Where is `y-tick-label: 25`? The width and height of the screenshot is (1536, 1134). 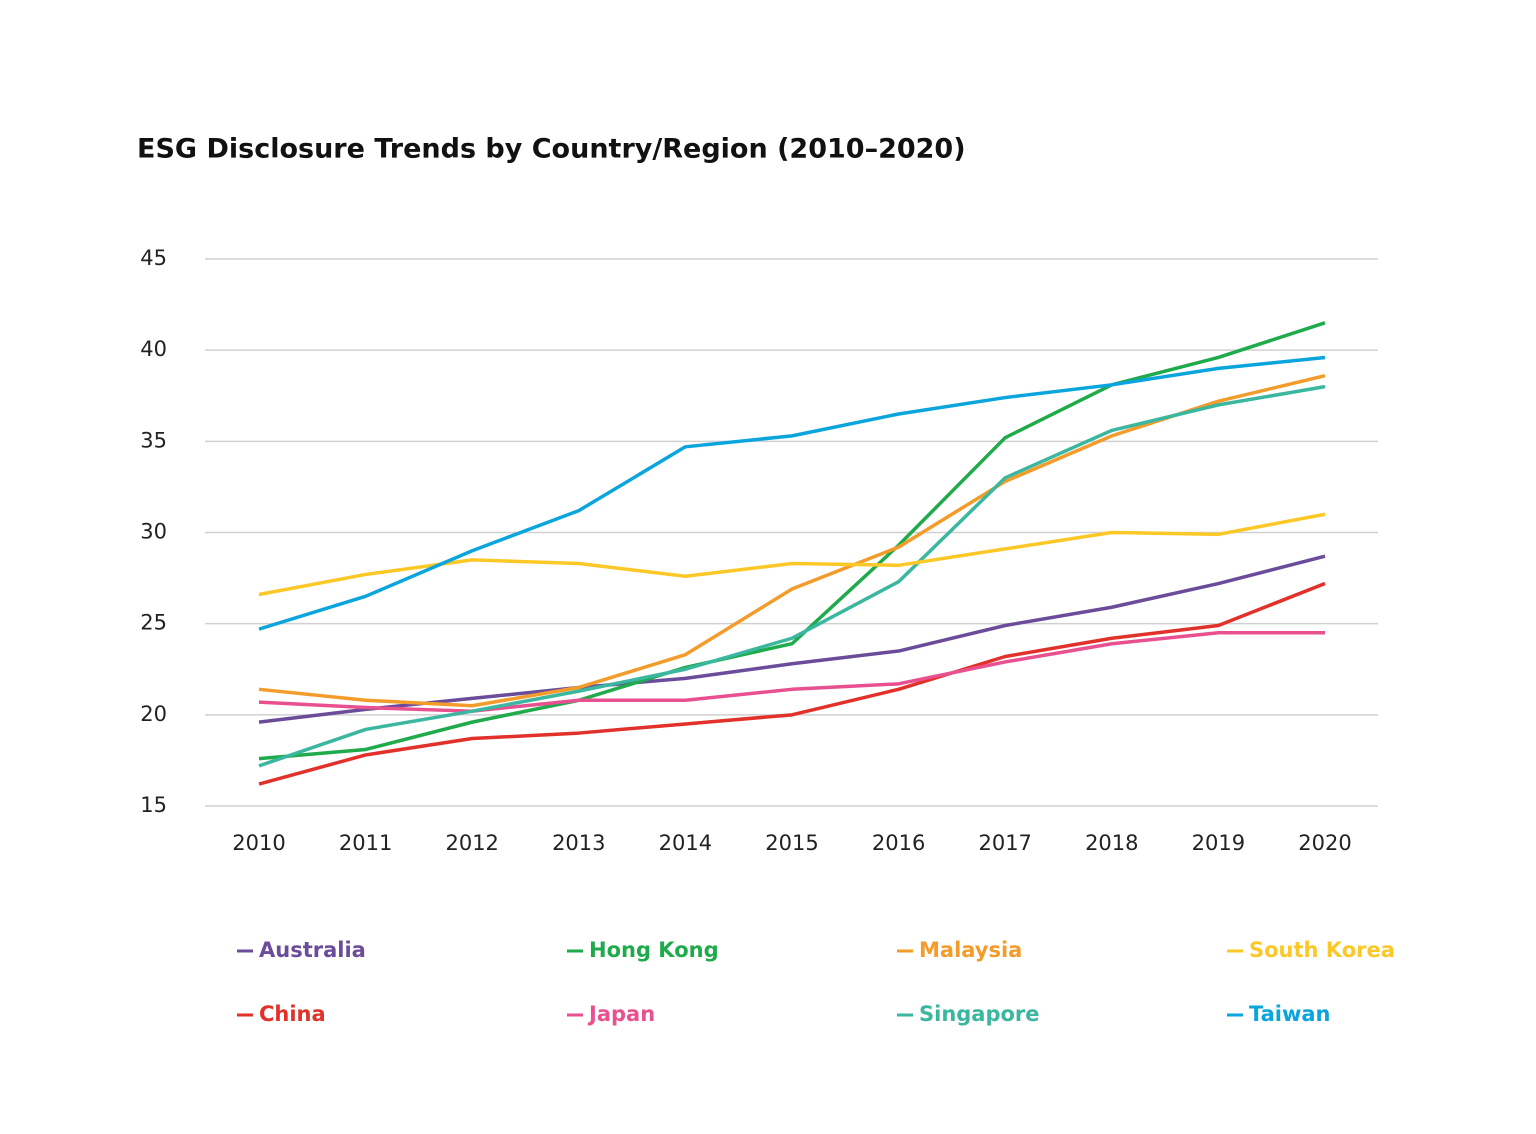
y-tick-label: 25 is located at coordinates (153, 623).